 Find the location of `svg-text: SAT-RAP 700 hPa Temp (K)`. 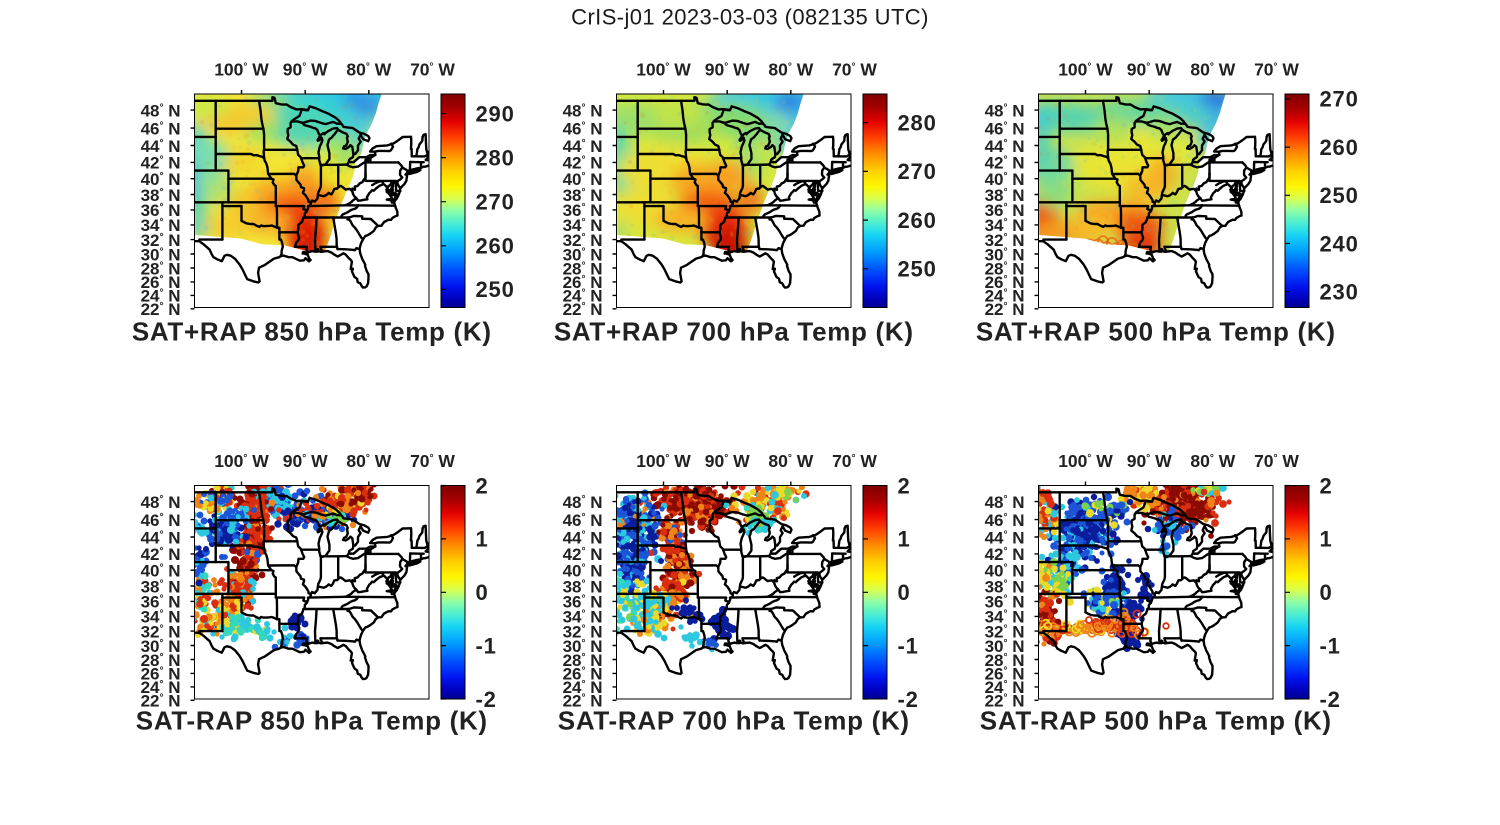

svg-text: SAT-RAP 700 hPa Temp (K) is located at coordinates (734, 721).